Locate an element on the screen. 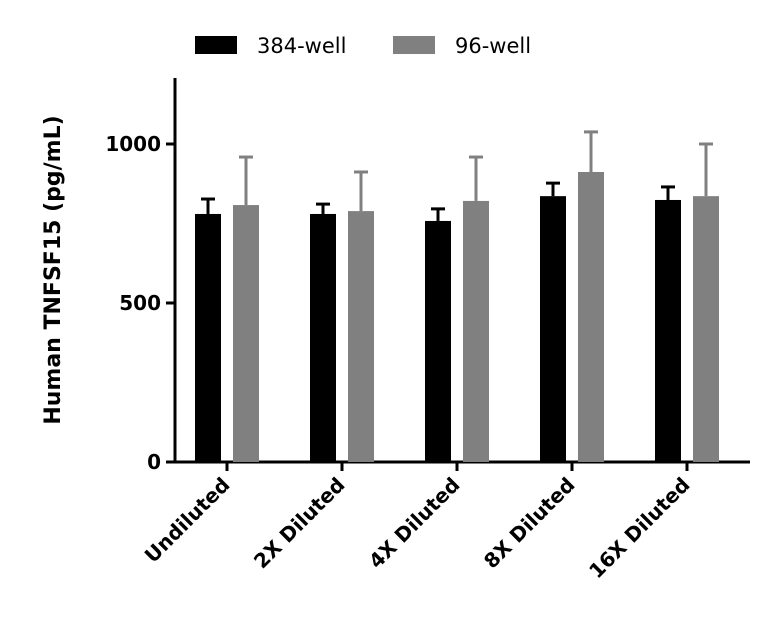 The height and width of the screenshot is (639, 768). x-tick-label: 8X Diluted is located at coordinates (529, 523).